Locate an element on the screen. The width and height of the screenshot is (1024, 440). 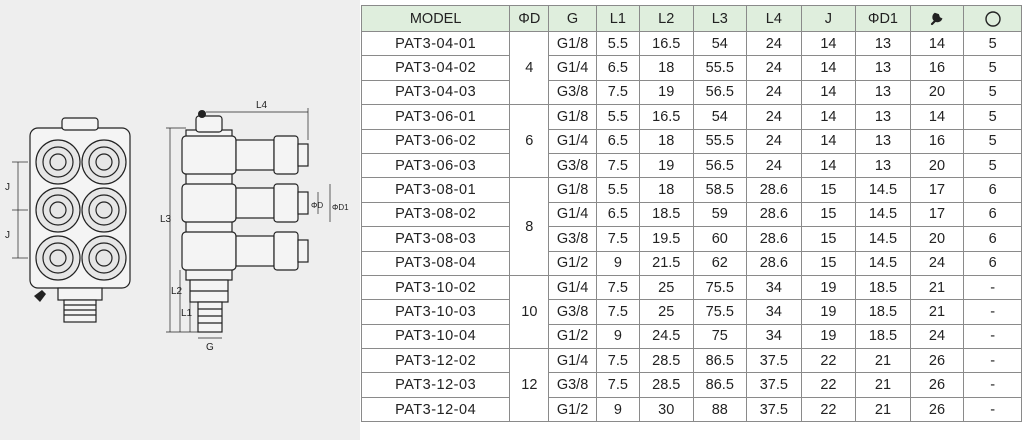
table-row: PAT3-12-04 G1/2 9 30 88 37.5 22 21 26- is located at coordinates (691, 409).